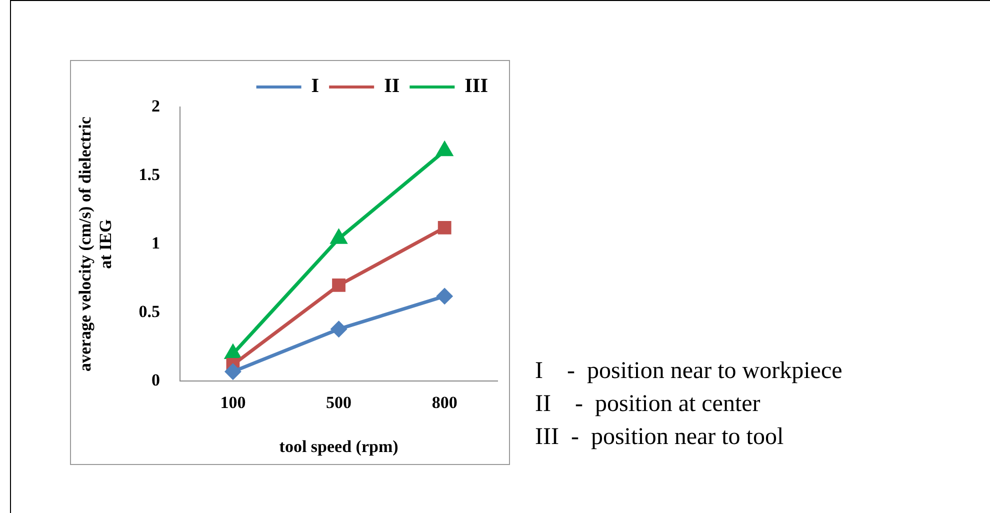 Image resolution: width=990 pixels, height=513 pixels. I want to click on legend-label: II, so click(392, 86).